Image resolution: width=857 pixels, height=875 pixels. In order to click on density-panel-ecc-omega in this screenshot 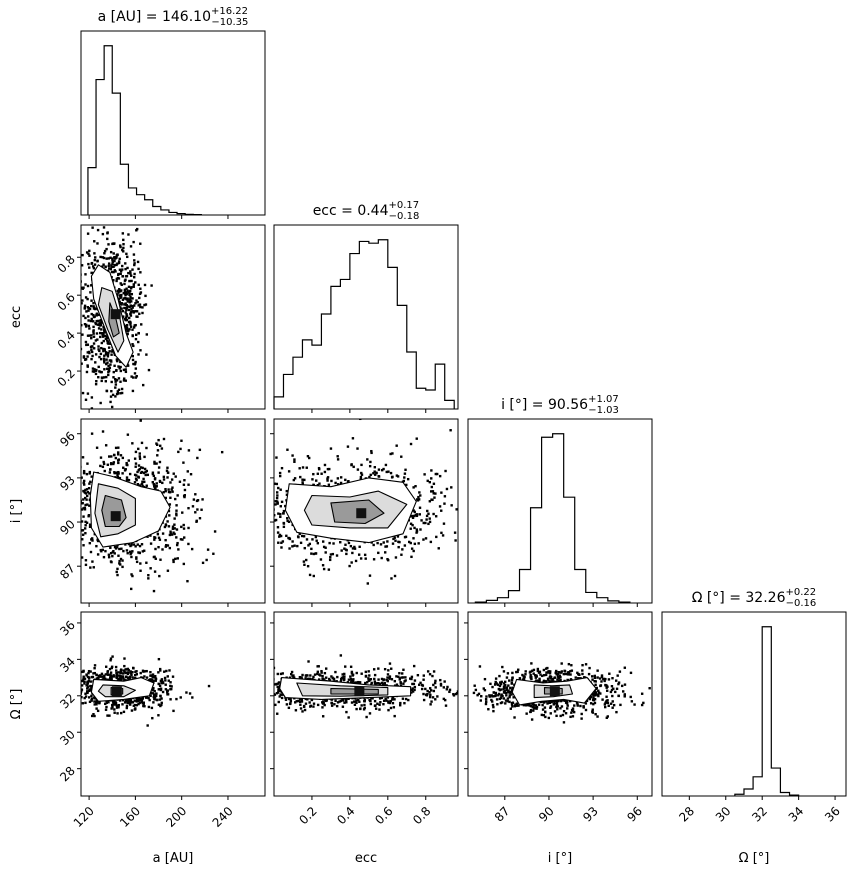, I will do `click(364, 705)`.